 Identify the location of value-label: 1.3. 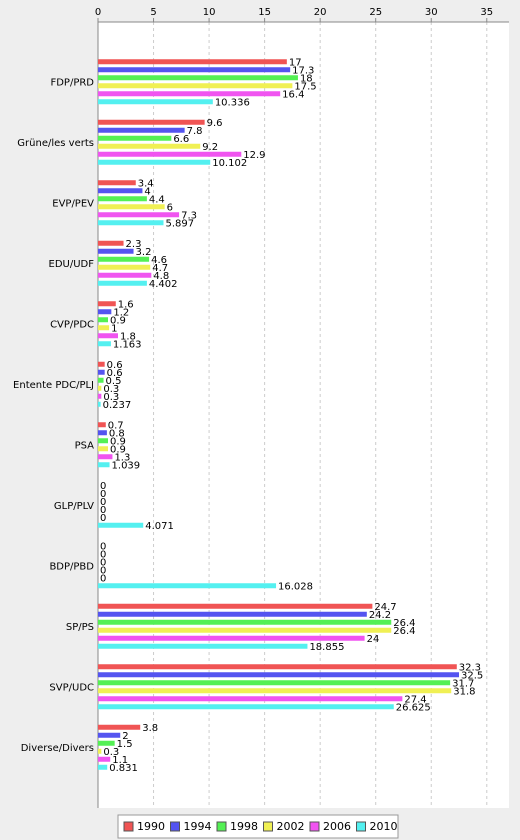
(122, 457).